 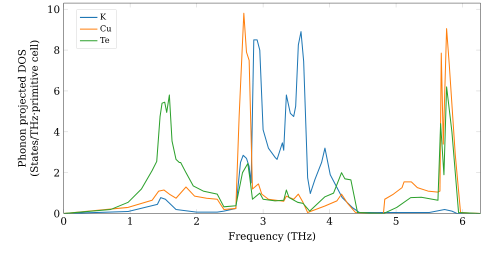 I want to click on x-tick-label: 3, so click(x=263, y=221).